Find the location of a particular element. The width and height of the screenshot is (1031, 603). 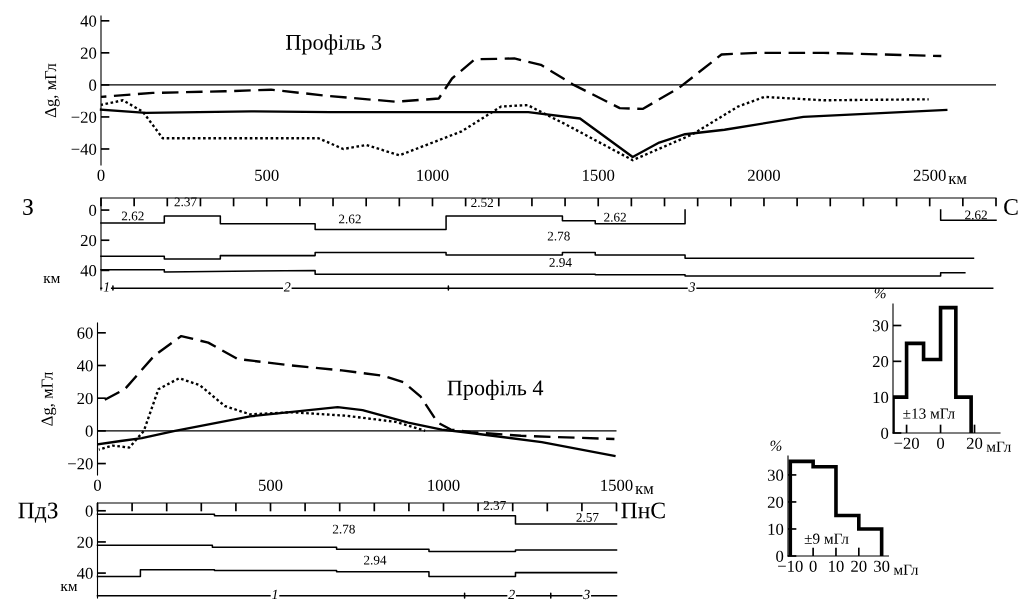

x-tick-label: 2000 is located at coordinates (764, 175).